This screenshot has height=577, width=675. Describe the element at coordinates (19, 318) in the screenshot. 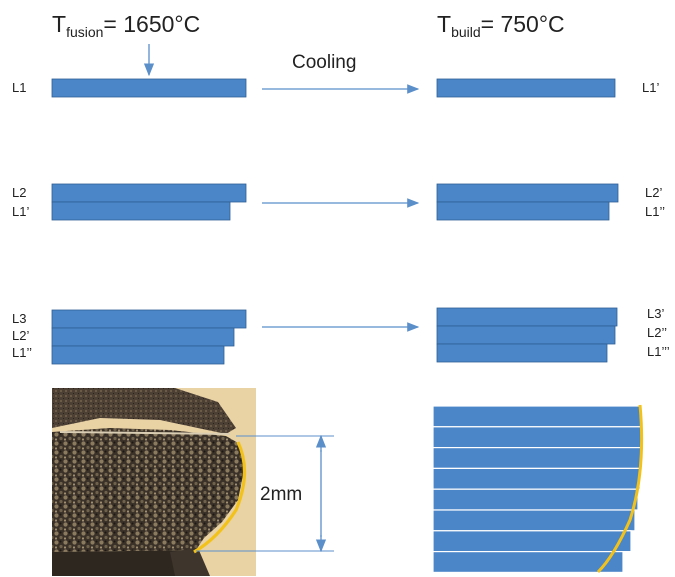

I see `row3-left-label-1: L3` at that location.